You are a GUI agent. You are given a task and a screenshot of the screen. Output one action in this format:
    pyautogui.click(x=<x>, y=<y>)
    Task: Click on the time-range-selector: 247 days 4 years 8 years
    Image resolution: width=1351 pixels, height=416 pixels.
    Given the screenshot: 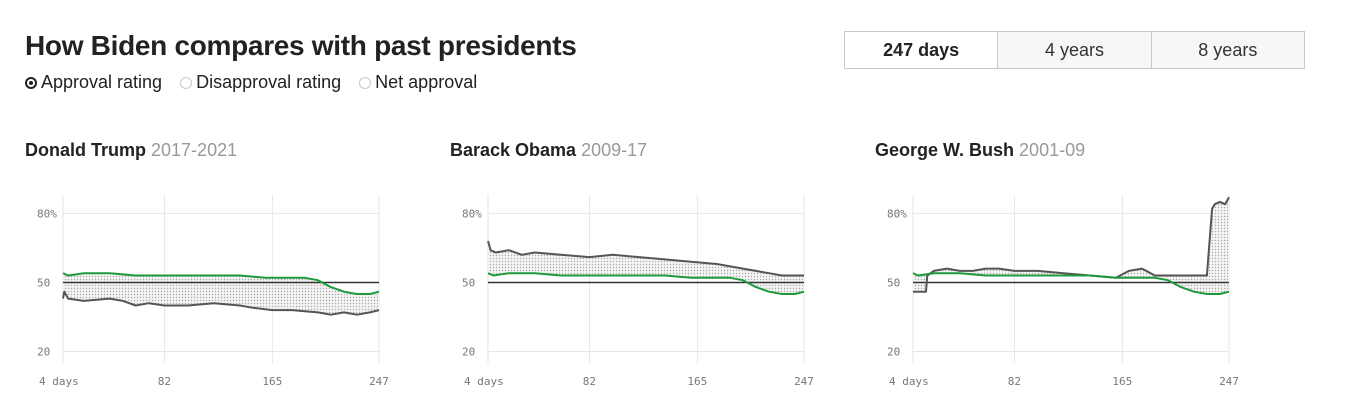 What is the action you would take?
    pyautogui.click(x=1074, y=50)
    